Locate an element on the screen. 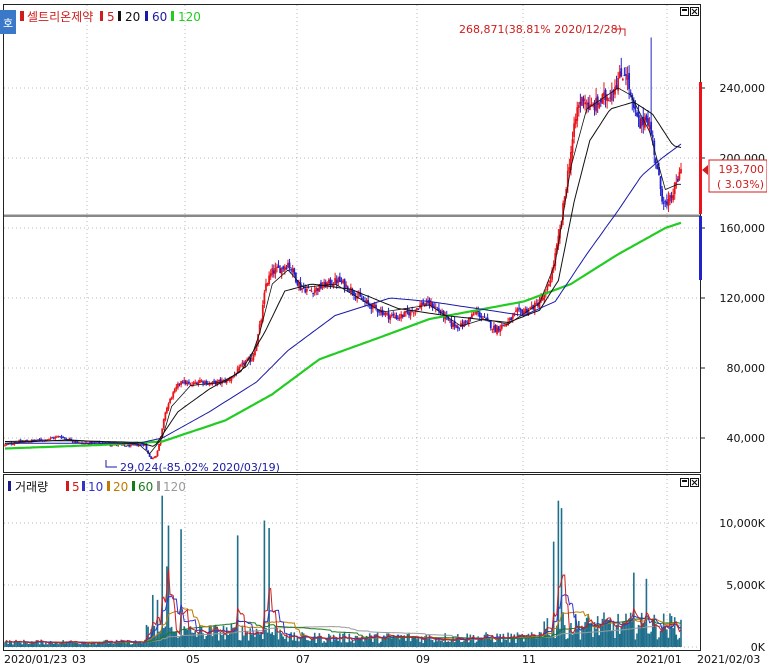 The image size is (767, 666). volume-tick-label: 5,000K is located at coordinates (745, 585).